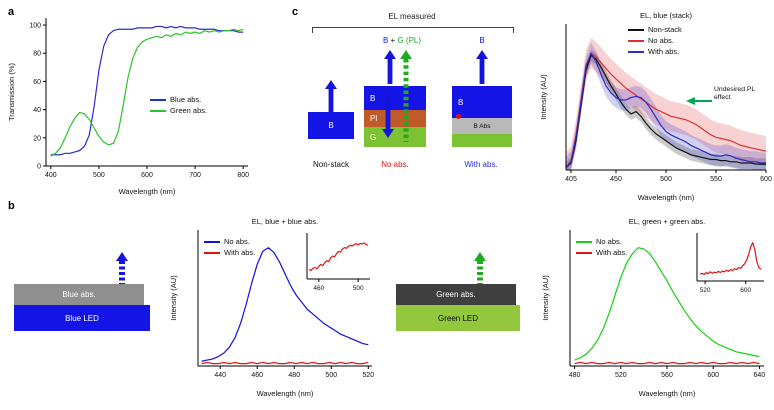 The image size is (774, 410). I want to click on el-measured-label: EL measured, so click(412, 16).